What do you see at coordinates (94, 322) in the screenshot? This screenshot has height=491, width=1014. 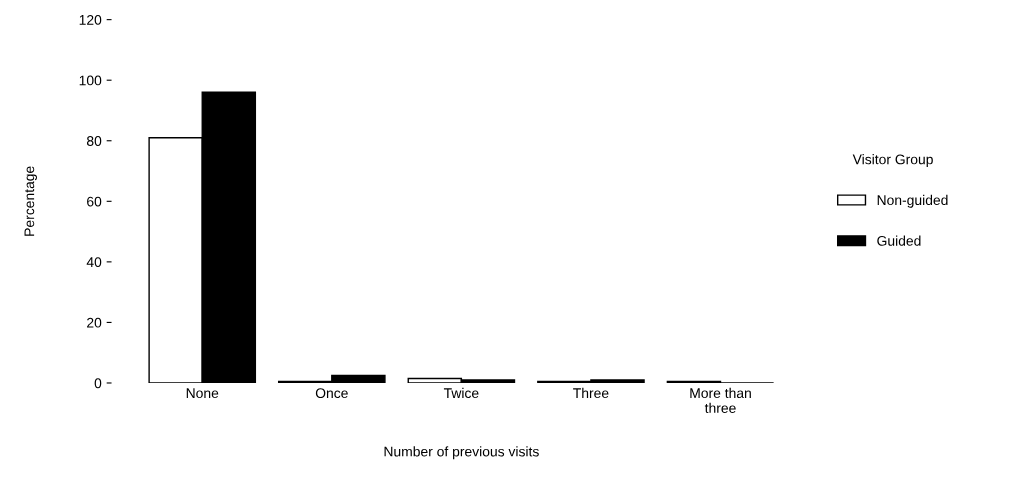 I see `y-tick-label: 20` at bounding box center [94, 322].